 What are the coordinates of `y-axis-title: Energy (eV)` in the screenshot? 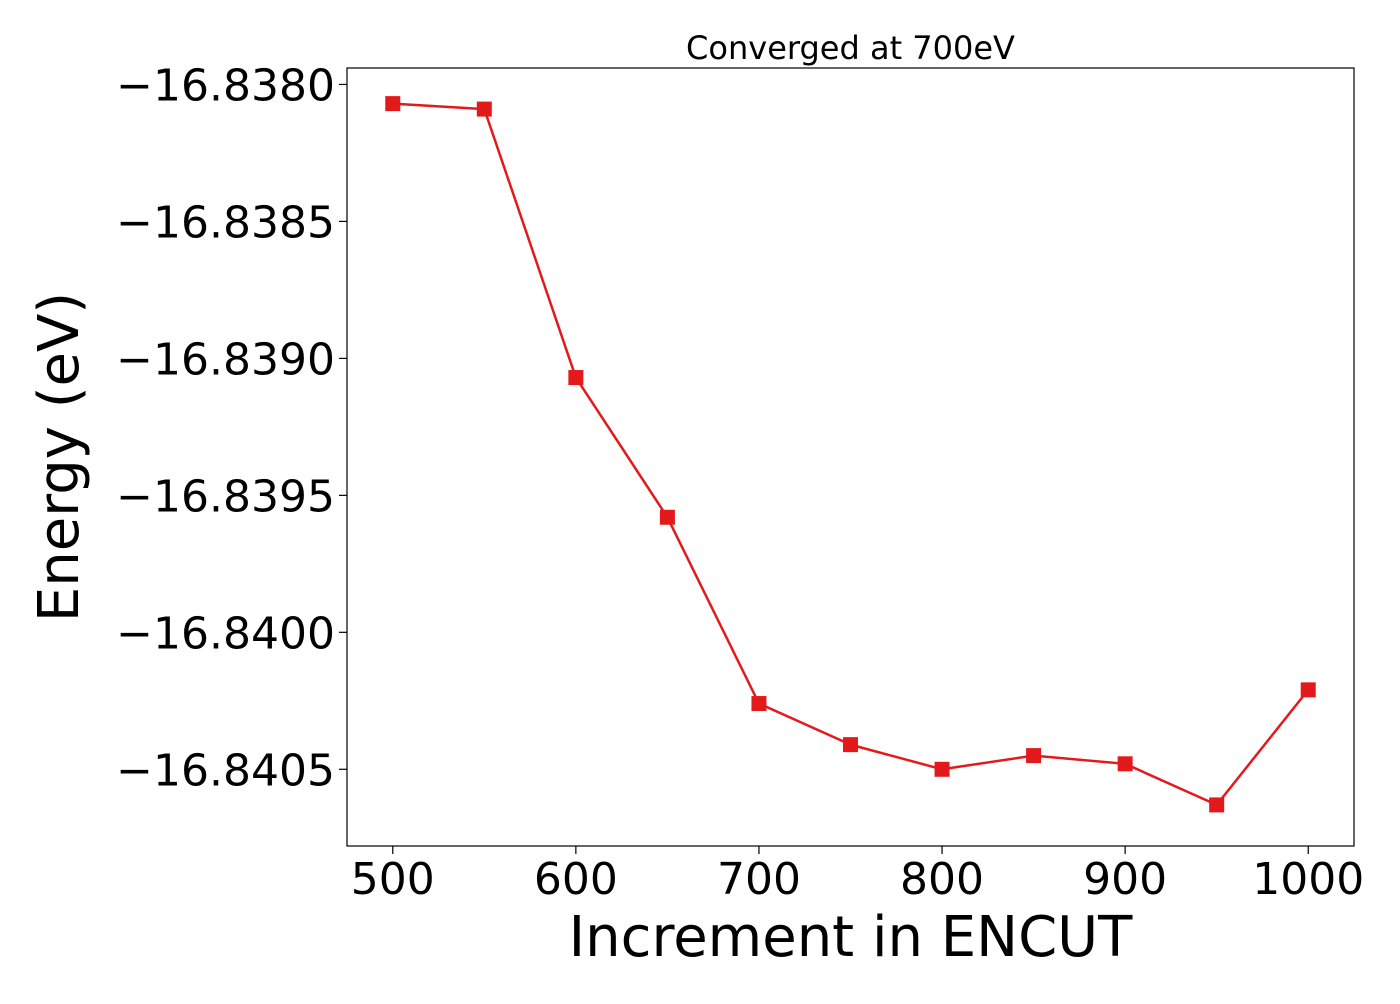 It's located at (59, 457).